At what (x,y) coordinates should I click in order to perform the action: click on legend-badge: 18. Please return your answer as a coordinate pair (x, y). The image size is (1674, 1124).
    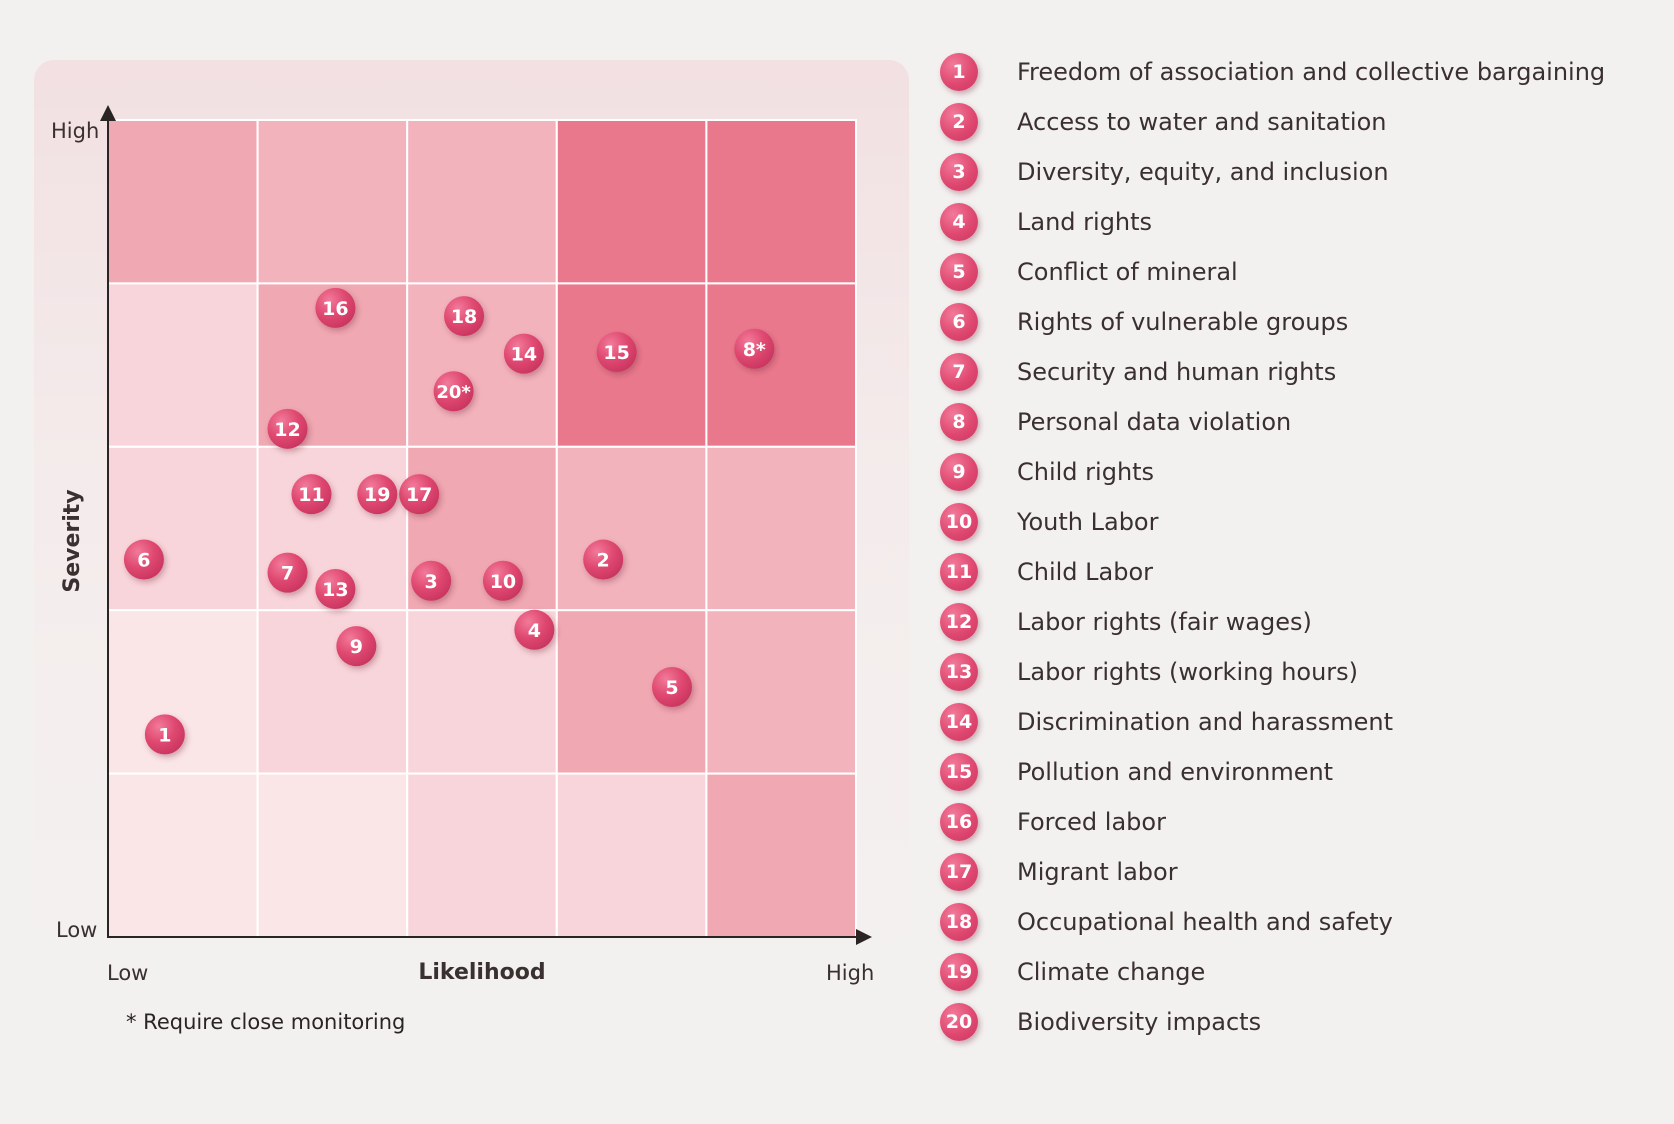
    Looking at the image, I should click on (959, 922).